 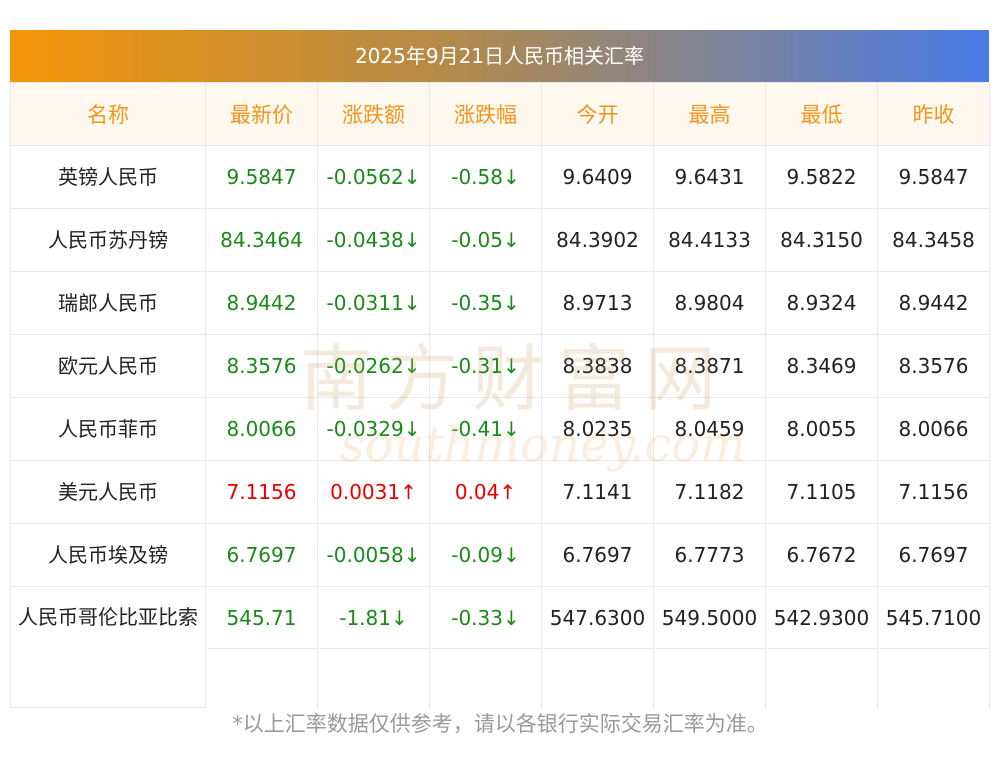 What do you see at coordinates (108, 647) in the screenshot?
I see `cell-name: 人民币哥伦比亚比索` at bounding box center [108, 647].